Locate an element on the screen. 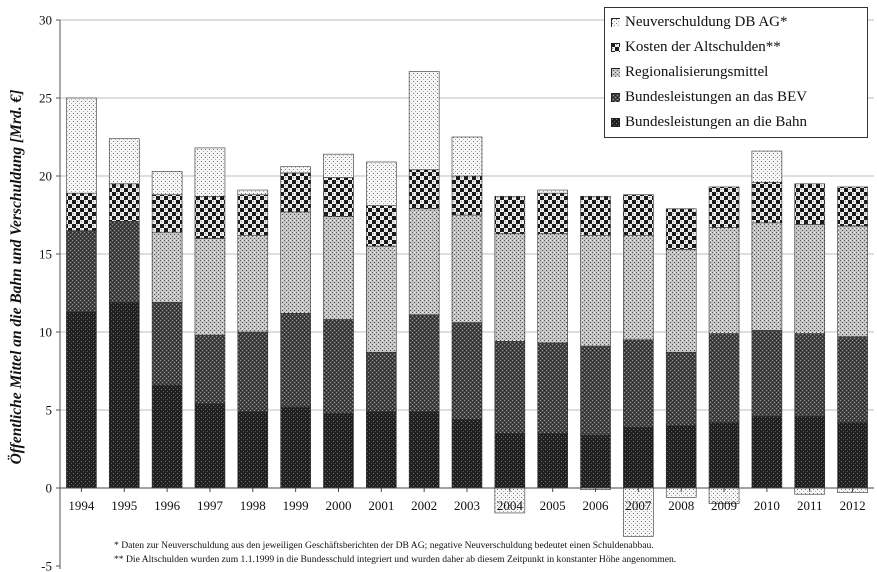 This screenshot has width=877, height=572. legend-label: Kosten der Altschulden** is located at coordinates (703, 46).